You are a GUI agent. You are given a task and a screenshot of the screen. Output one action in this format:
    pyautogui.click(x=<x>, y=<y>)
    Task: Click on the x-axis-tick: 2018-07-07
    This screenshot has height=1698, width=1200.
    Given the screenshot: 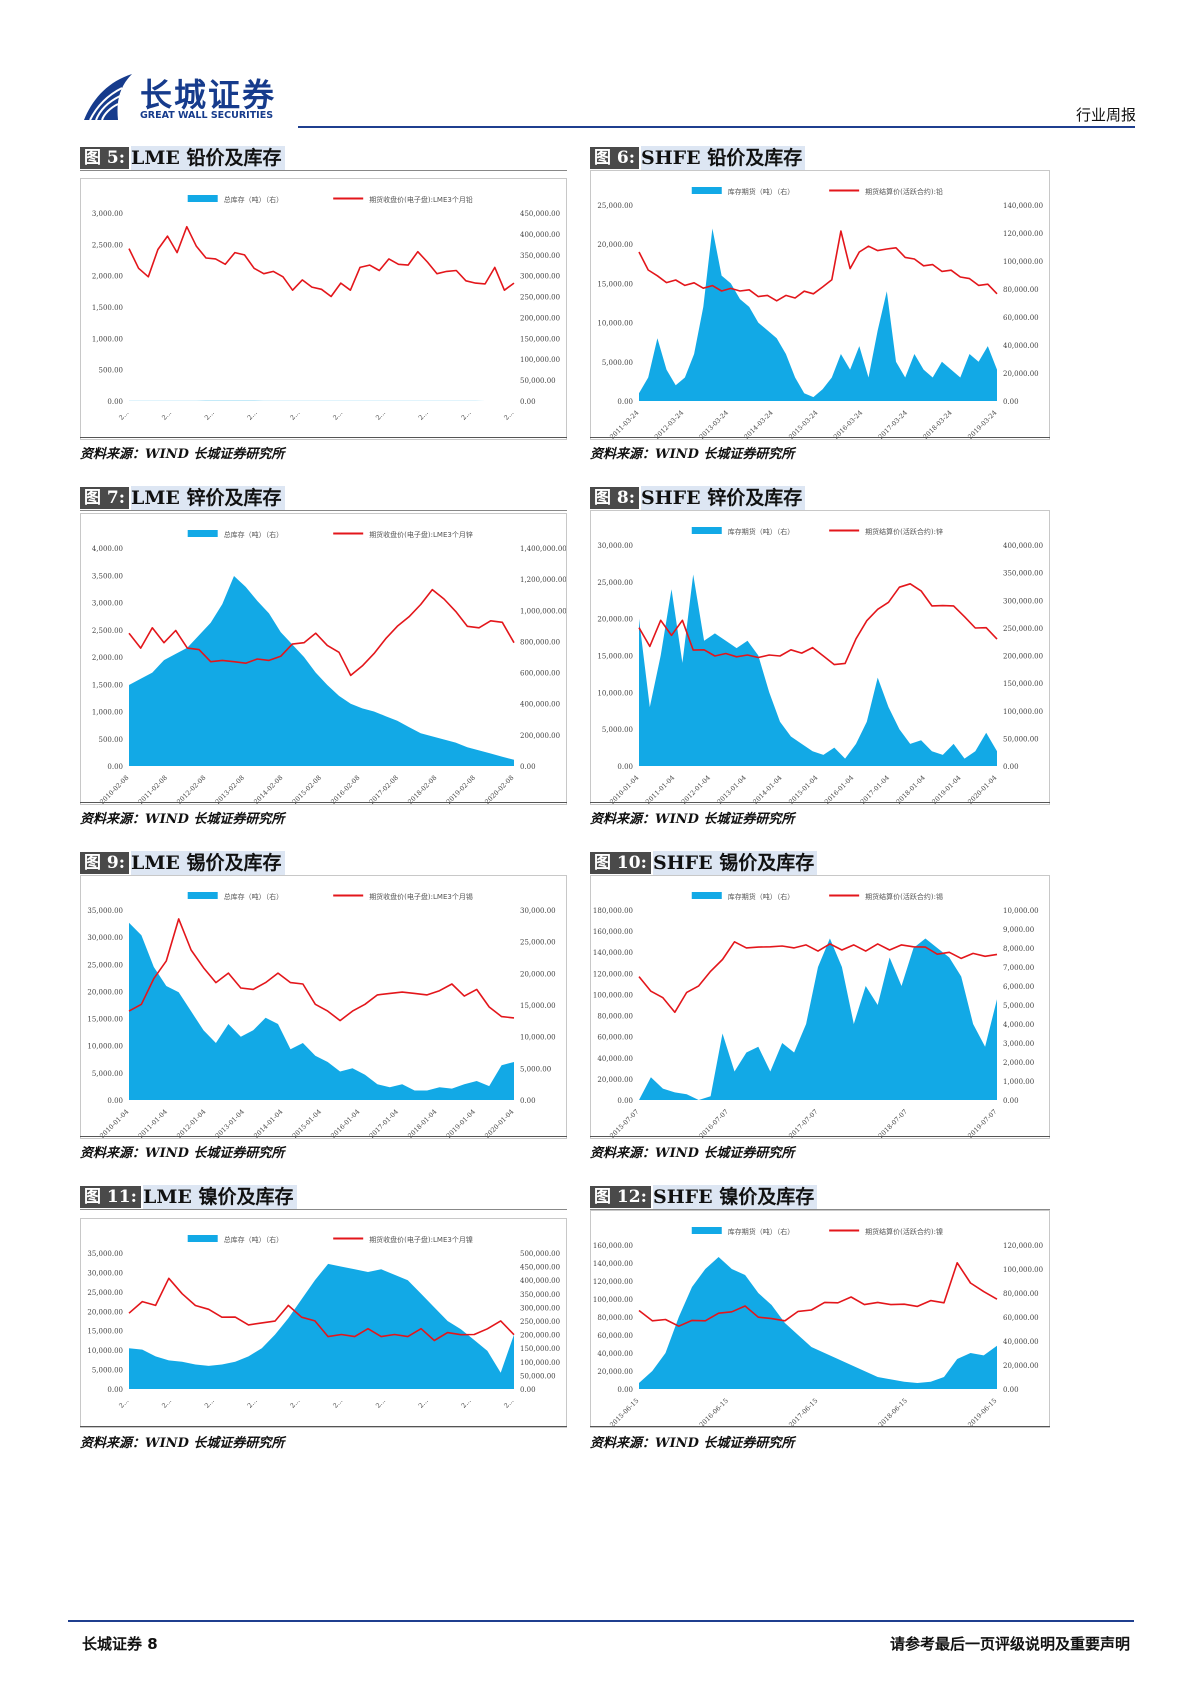 What is the action you would take?
    pyautogui.click(x=893, y=1123)
    